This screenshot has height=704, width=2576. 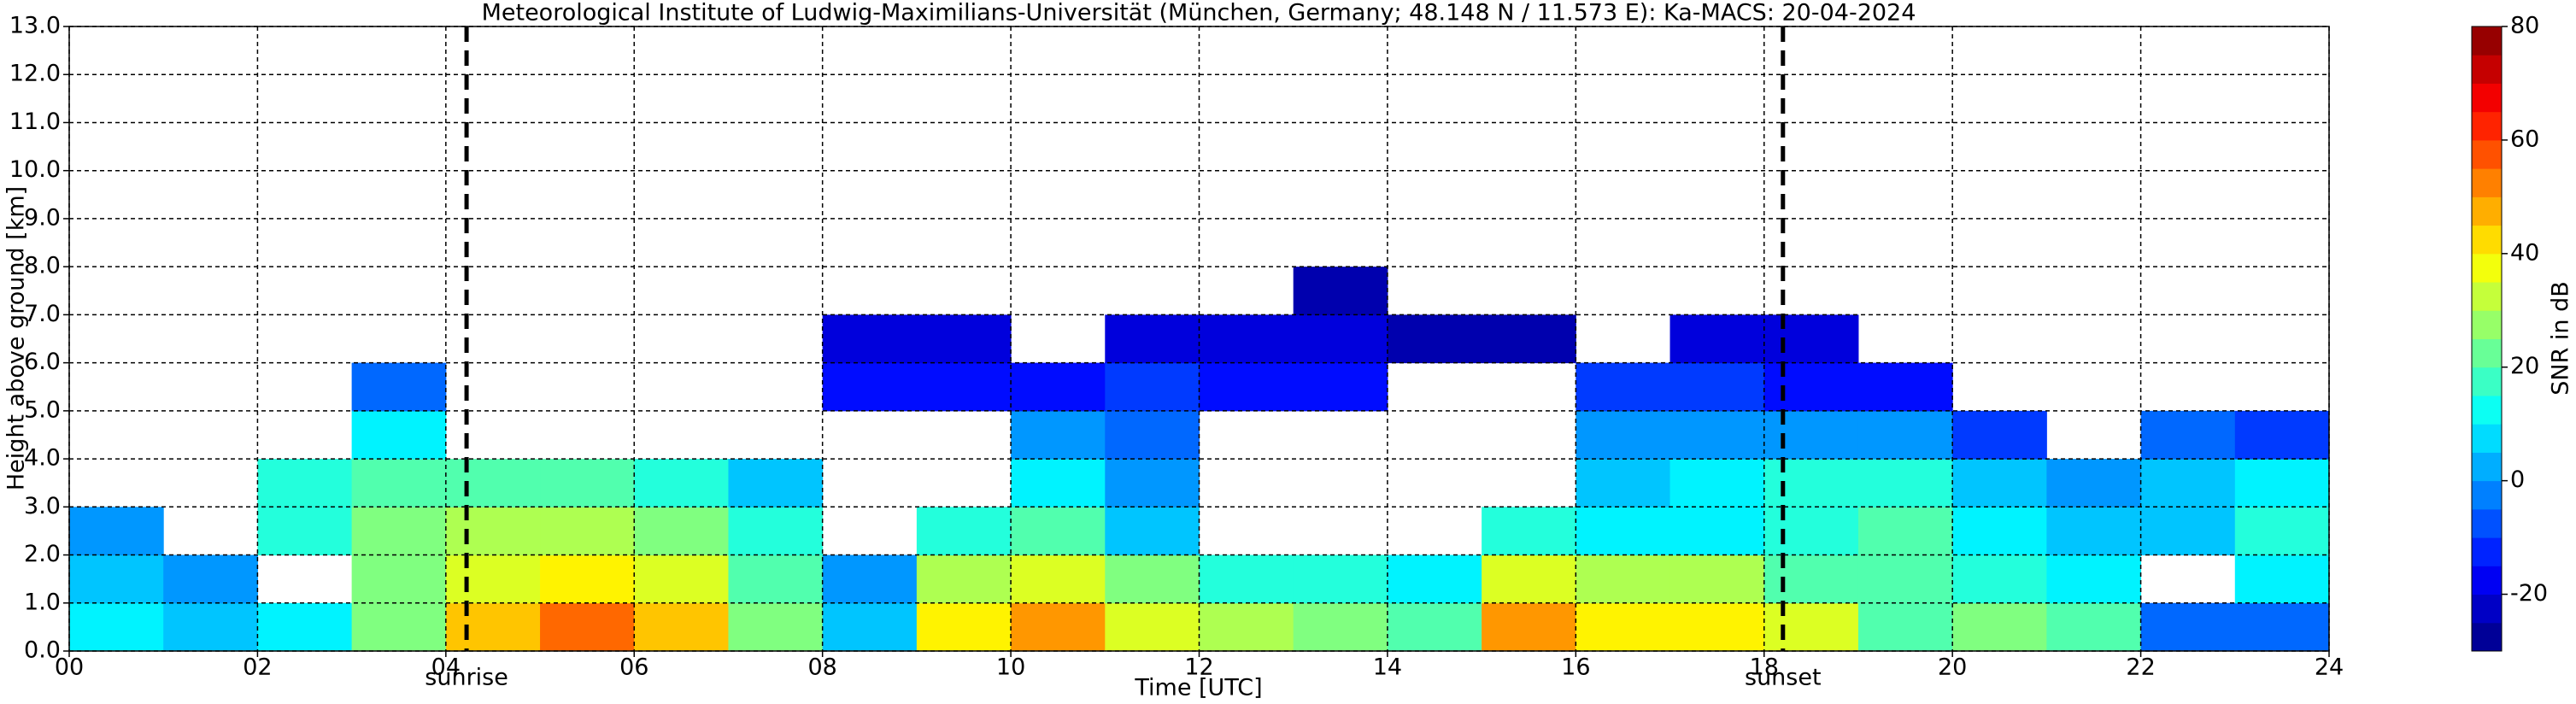 What do you see at coordinates (16, 338) in the screenshot?
I see `y-axis-label: Height above ground [km]` at bounding box center [16, 338].